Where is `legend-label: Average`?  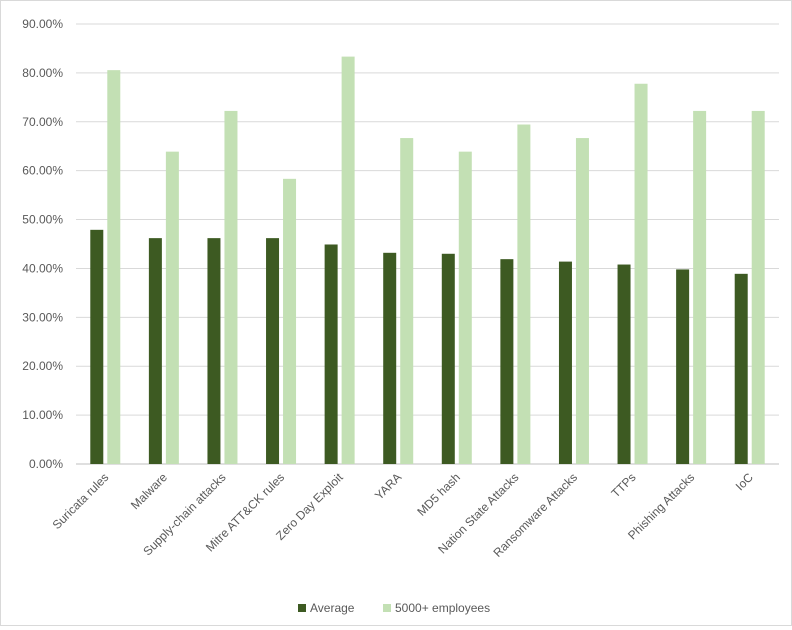
legend-label: Average is located at coordinates (332, 608).